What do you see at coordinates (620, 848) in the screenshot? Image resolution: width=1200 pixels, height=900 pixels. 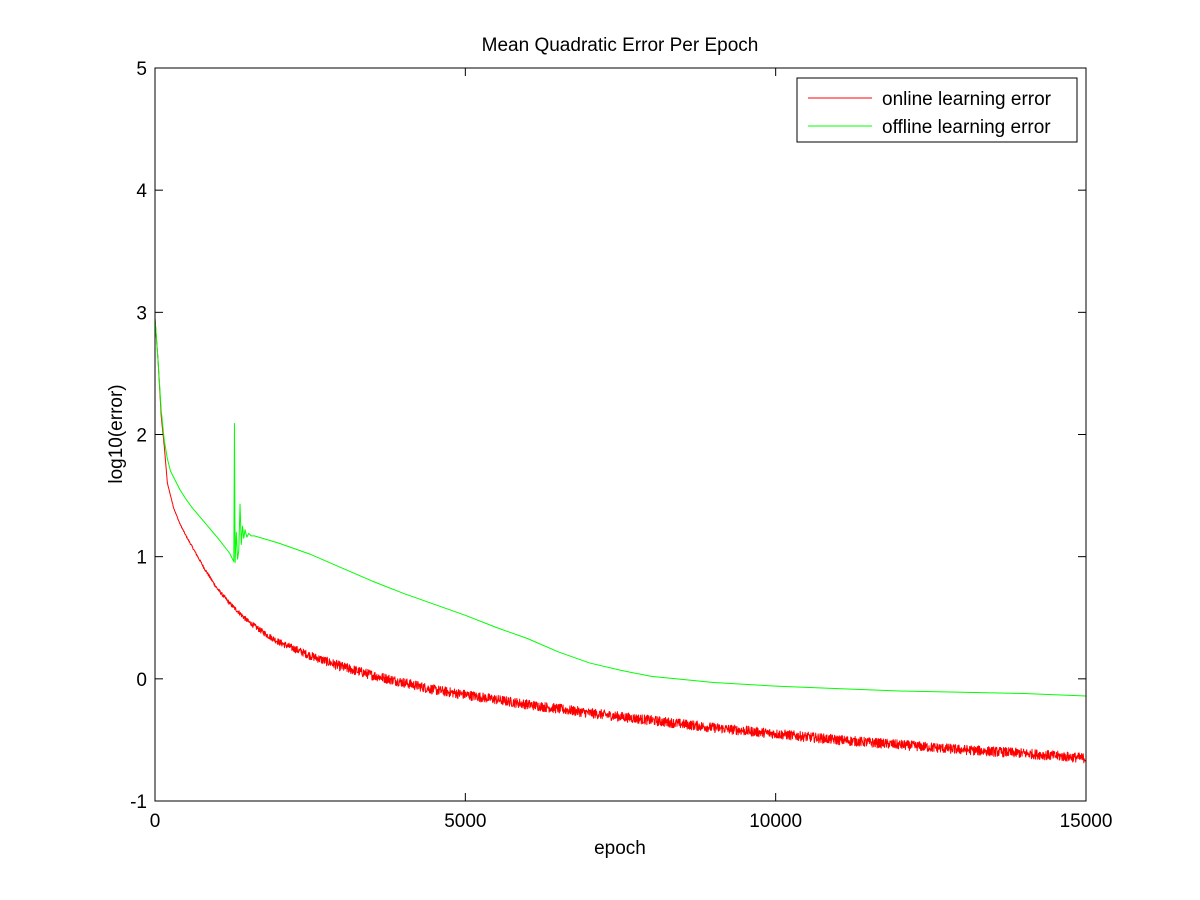 I see `x-axis-label: epoch` at bounding box center [620, 848].